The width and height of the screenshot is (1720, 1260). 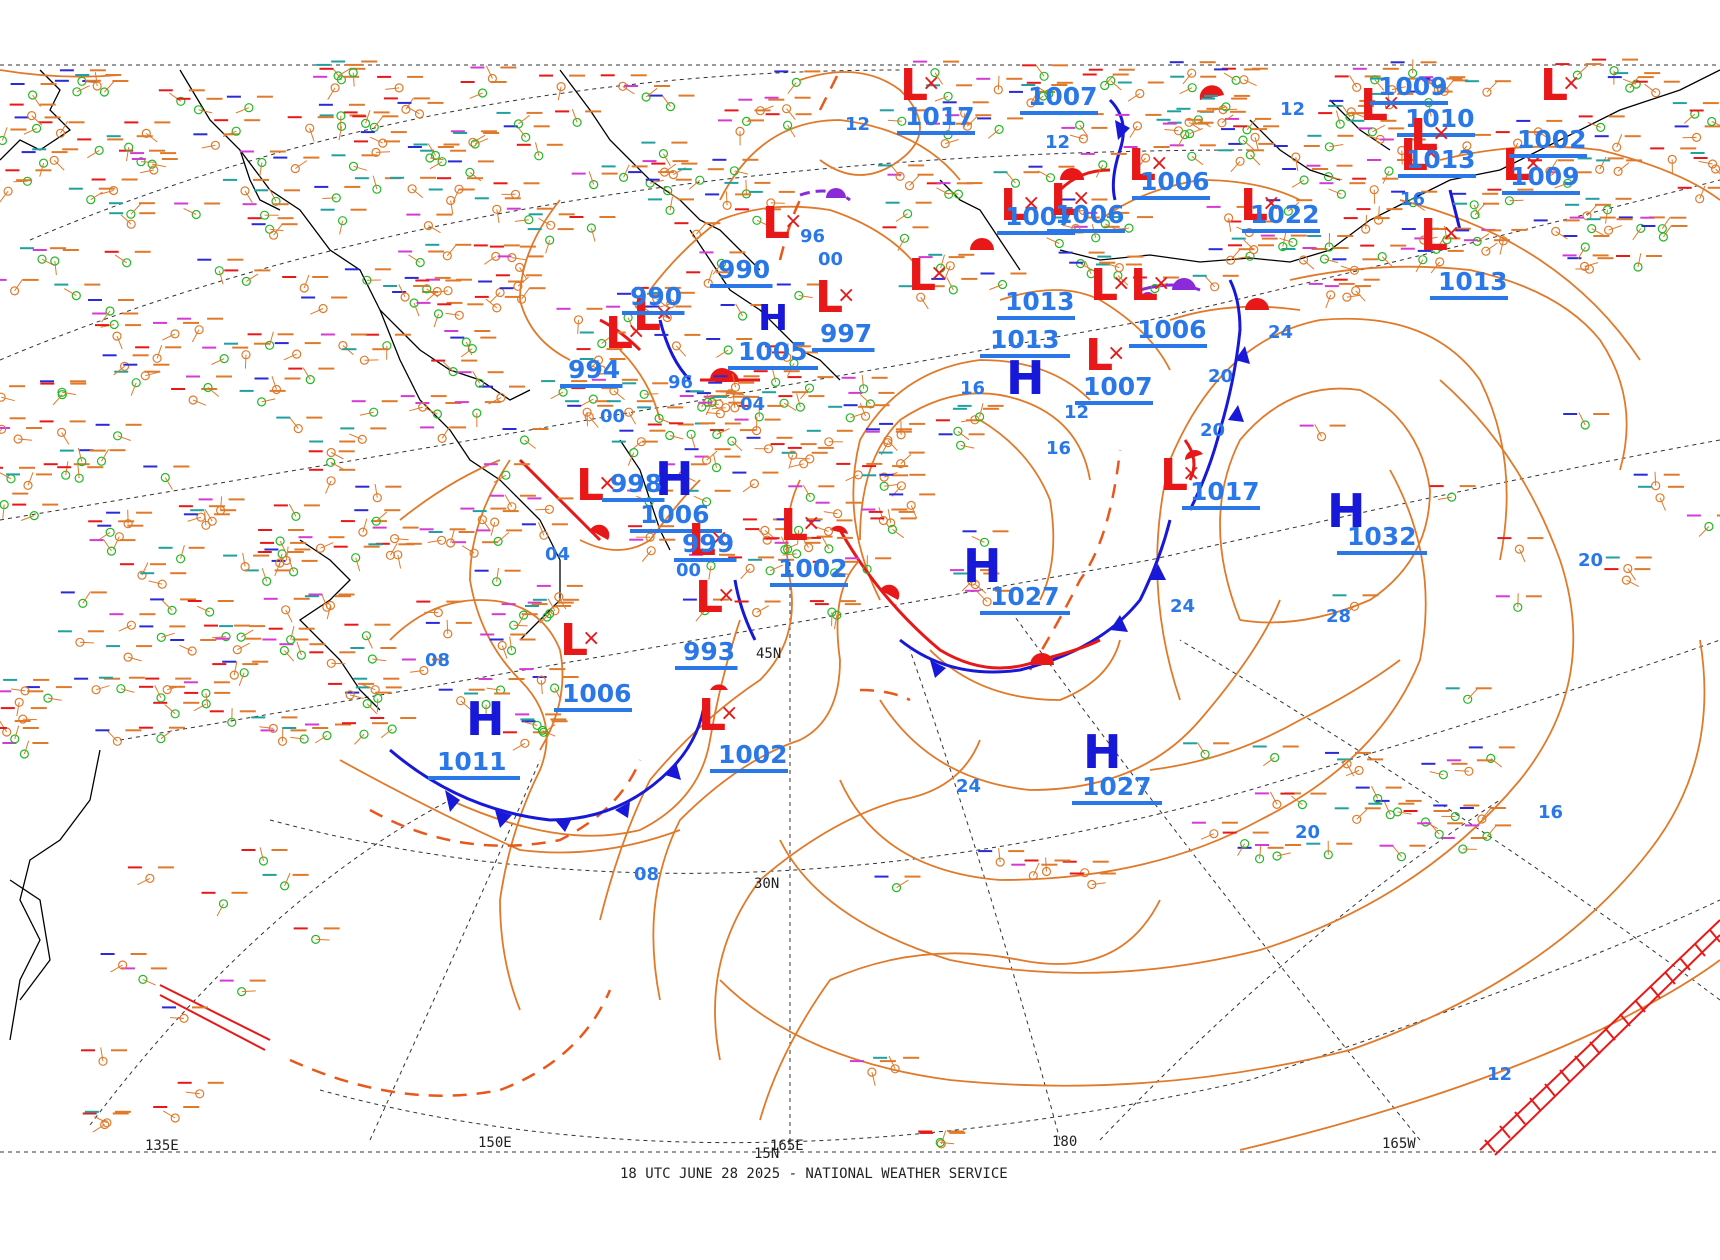 I want to click on occluded-fronts, so click(x=1000, y=244).